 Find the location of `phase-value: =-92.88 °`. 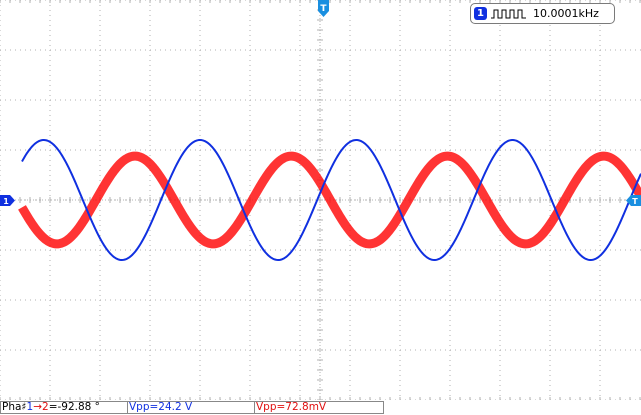

phase-value: =-92.88 ° is located at coordinates (74, 407).